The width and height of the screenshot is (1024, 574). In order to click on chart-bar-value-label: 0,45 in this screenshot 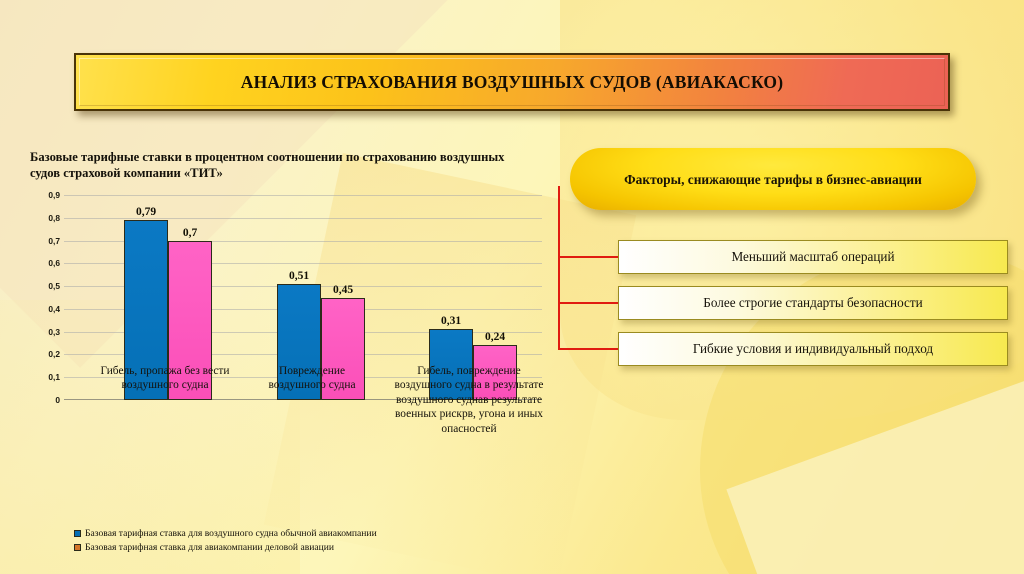, I will do `click(343, 289)`.